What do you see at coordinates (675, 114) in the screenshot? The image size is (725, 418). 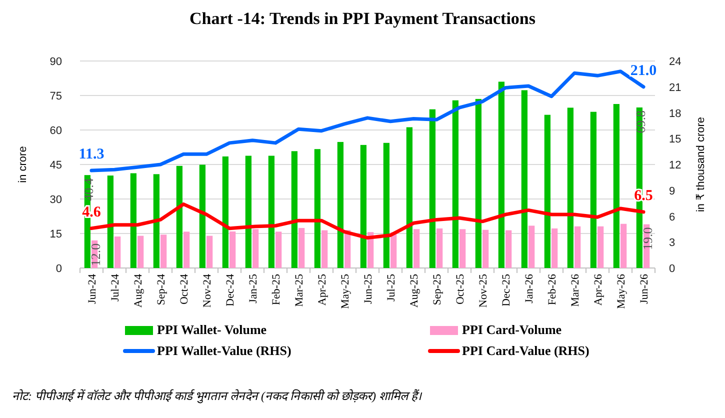 I see `y2-tick-label: 18` at bounding box center [675, 114].